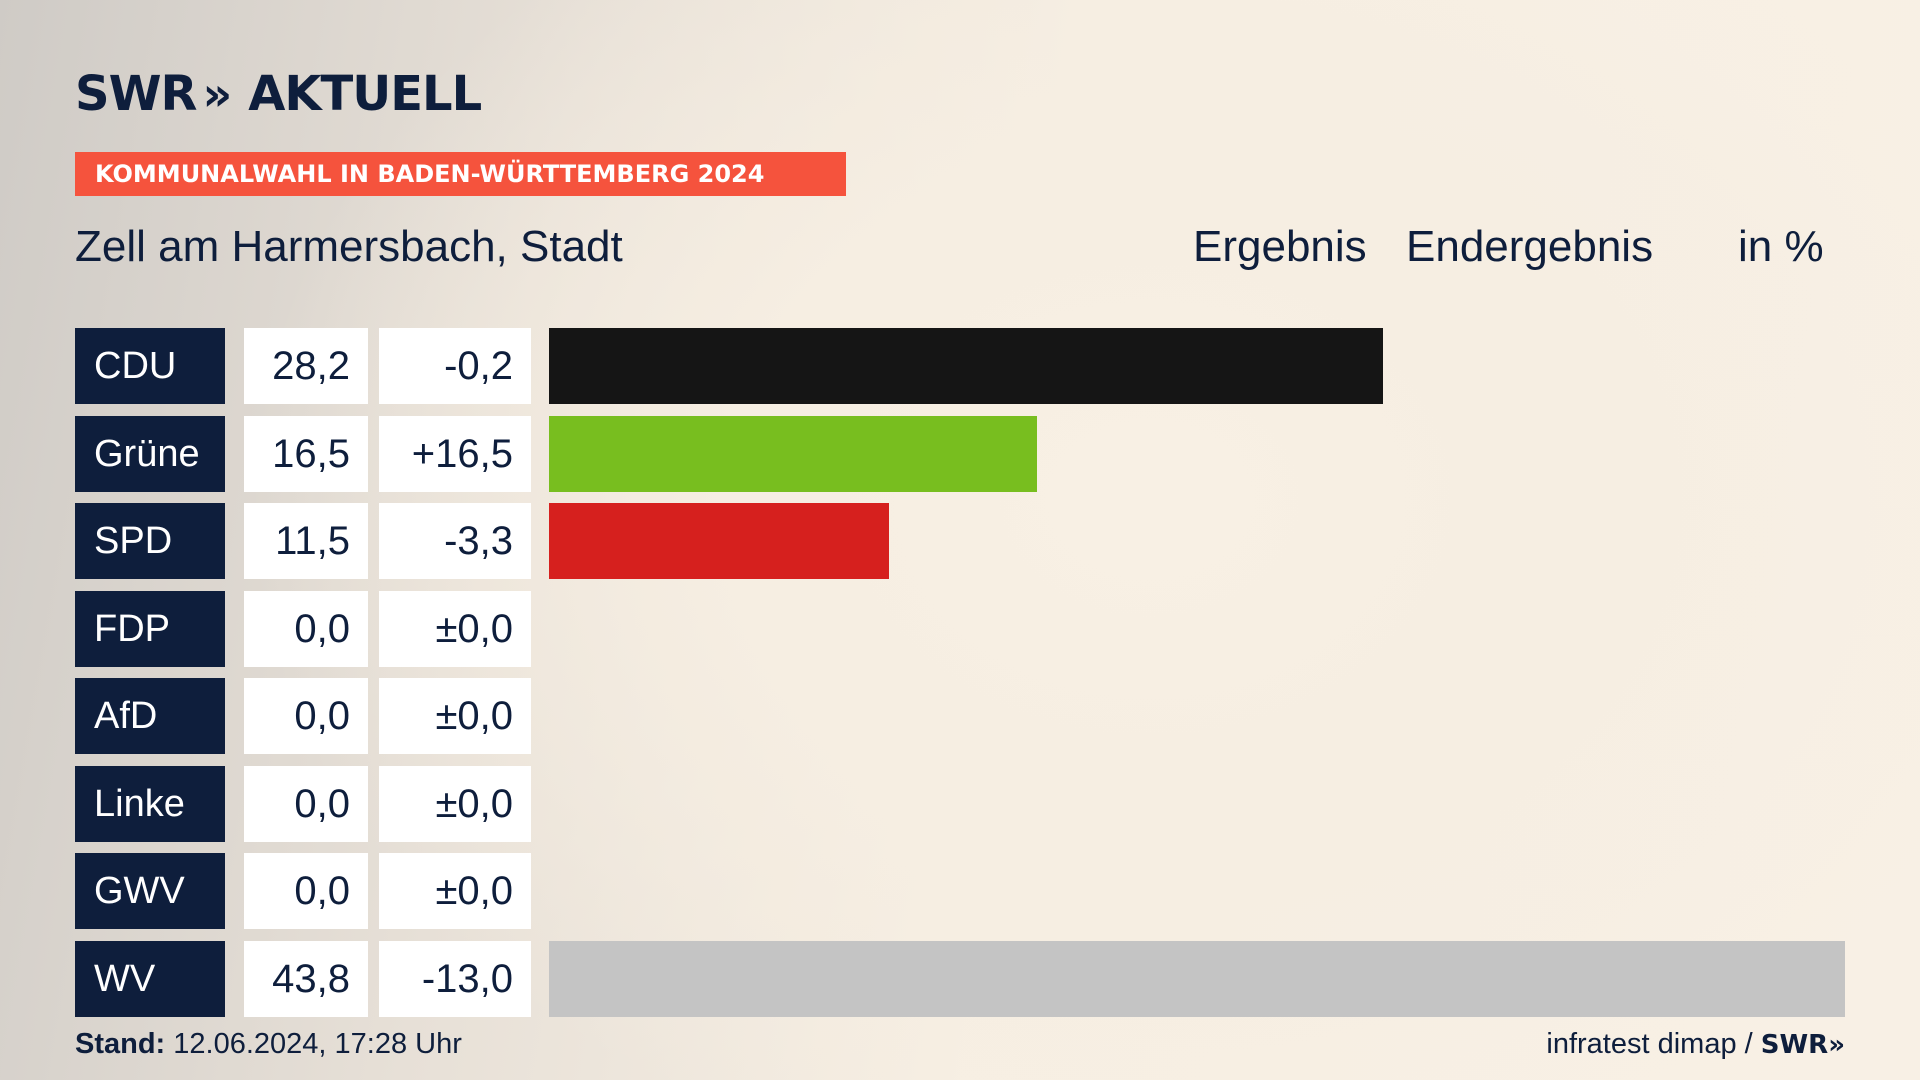 This screenshot has width=1920, height=1080. Describe the element at coordinates (150, 628) in the screenshot. I see `party-label: FDP` at that location.